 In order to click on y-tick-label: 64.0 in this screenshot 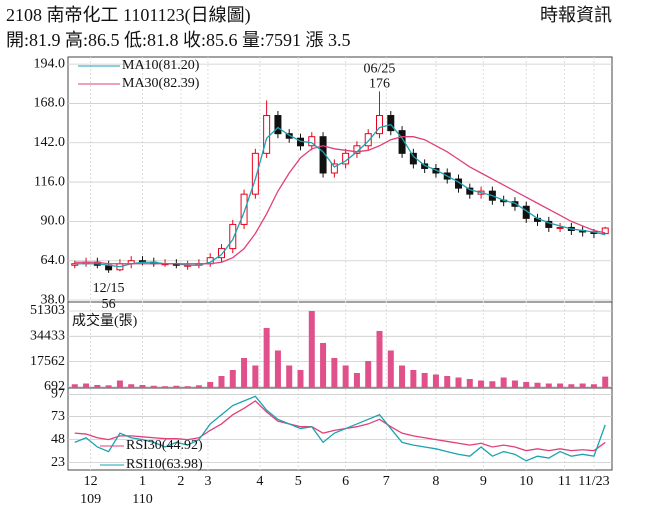, I will do `click(53, 260)`.